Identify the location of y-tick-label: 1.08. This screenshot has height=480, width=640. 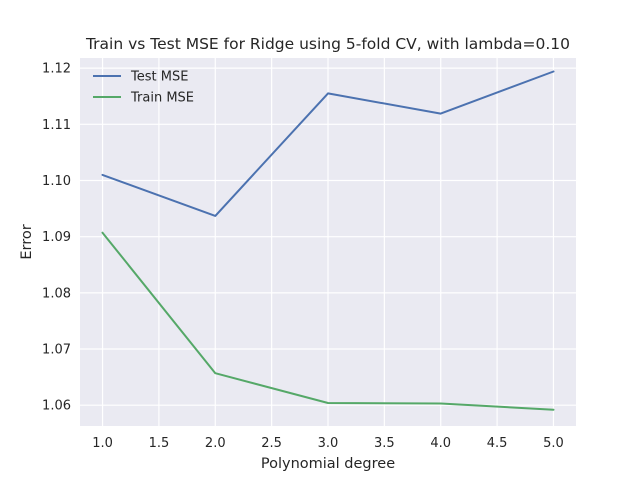
(56, 293).